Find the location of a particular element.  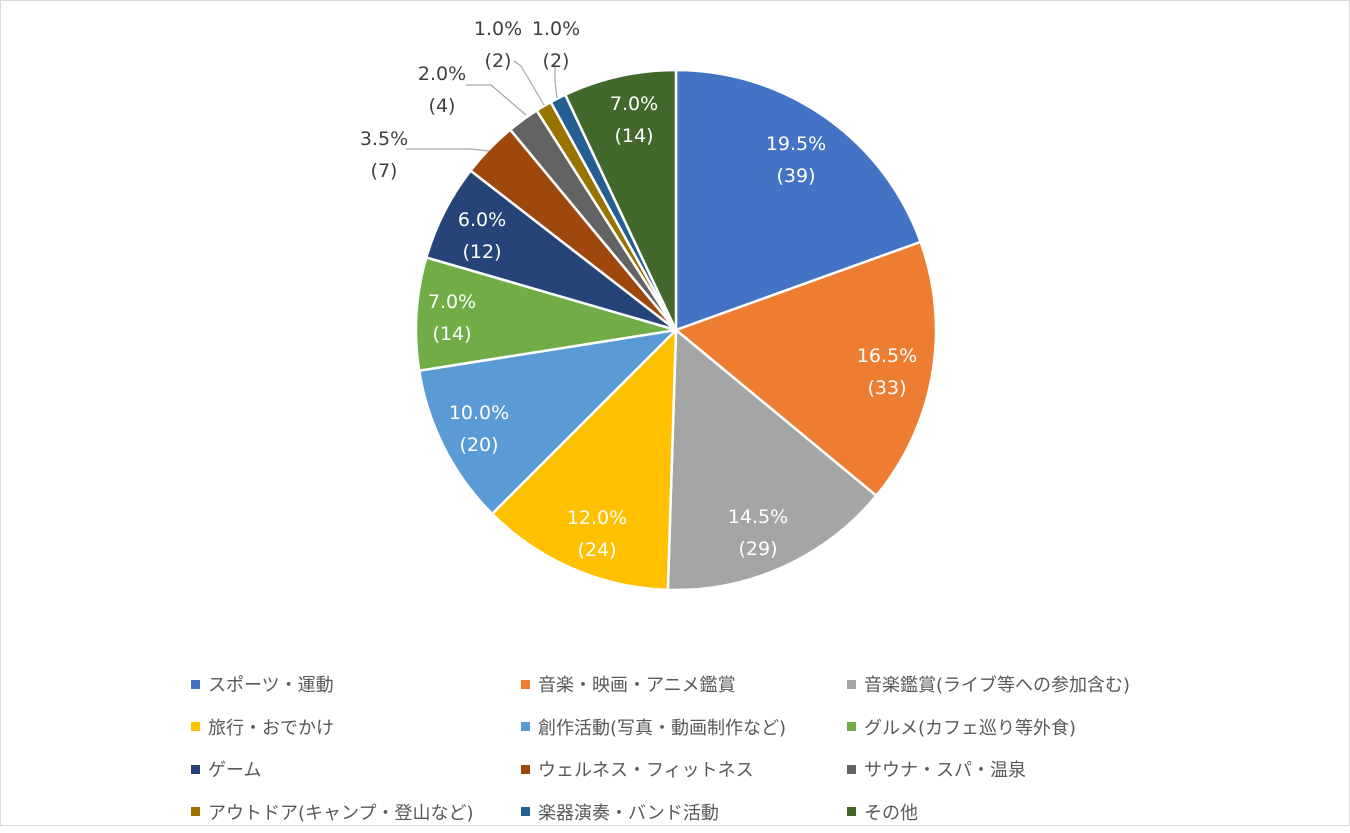

data-label-count: (29) is located at coordinates (757, 549).